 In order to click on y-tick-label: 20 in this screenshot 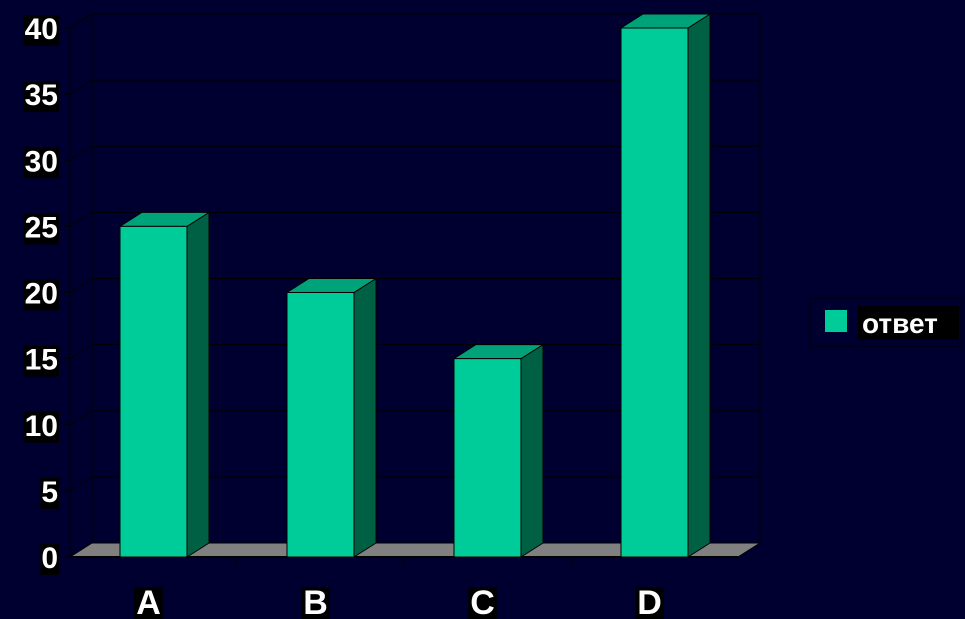, I will do `click(41, 294)`.